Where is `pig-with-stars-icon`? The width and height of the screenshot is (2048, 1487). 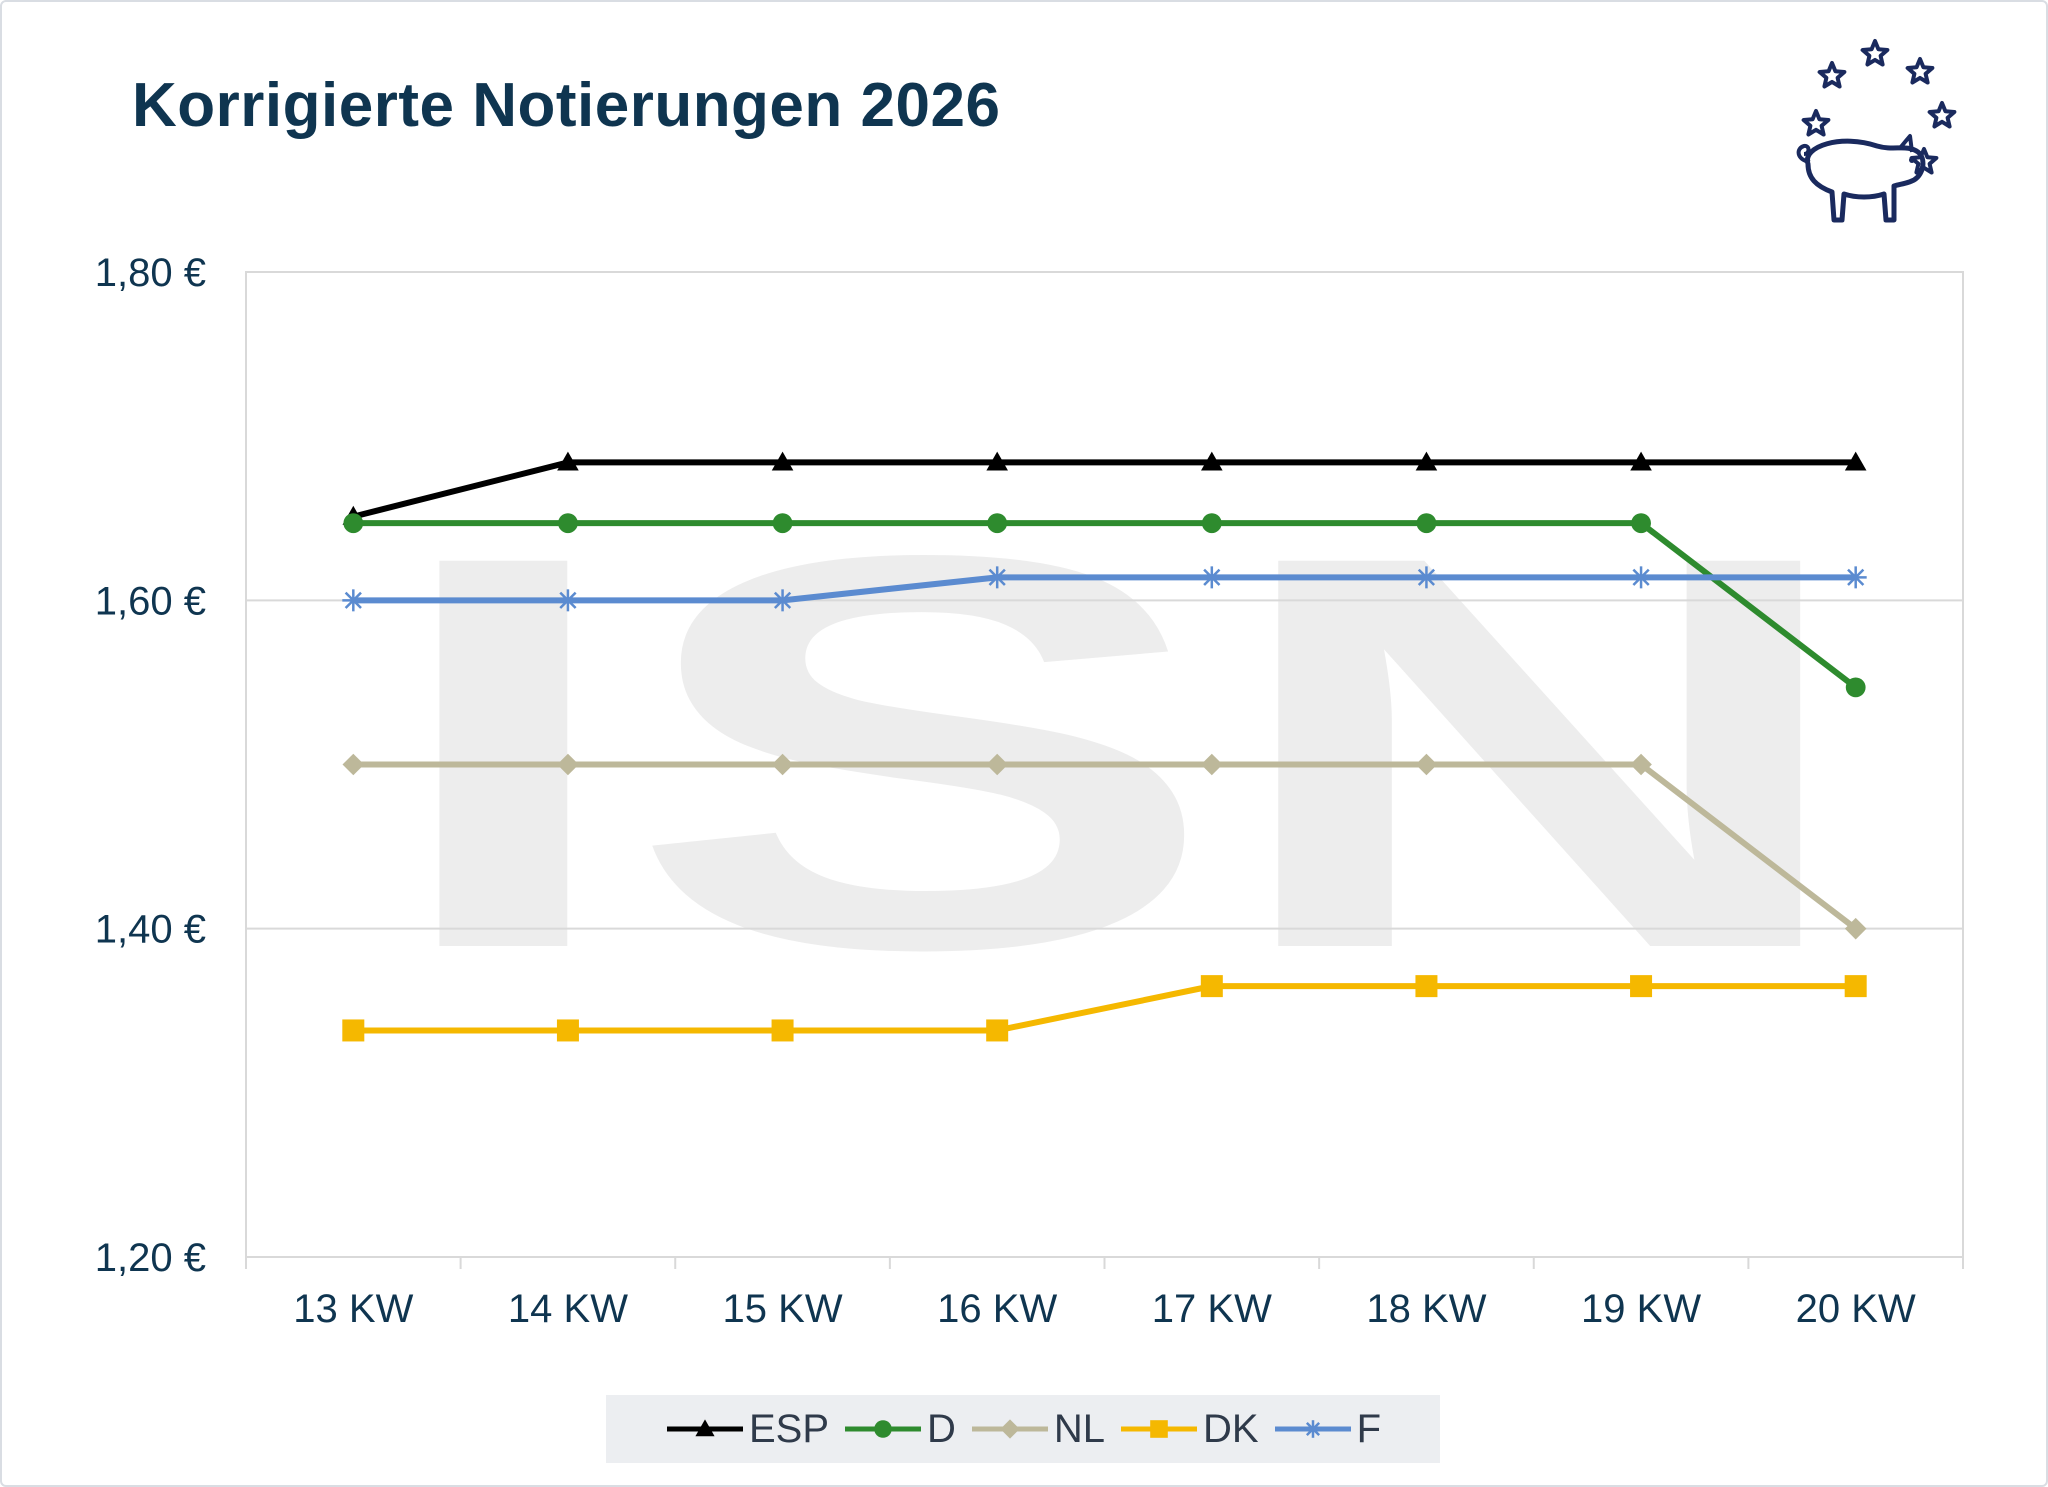
pig-with-stars-icon is located at coordinates (1876, 131).